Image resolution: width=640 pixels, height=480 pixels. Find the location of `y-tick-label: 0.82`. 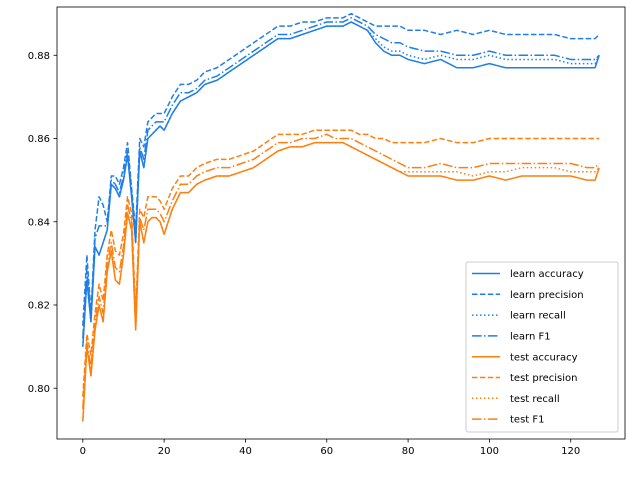

y-tick-label: 0.82 is located at coordinates (39, 306).